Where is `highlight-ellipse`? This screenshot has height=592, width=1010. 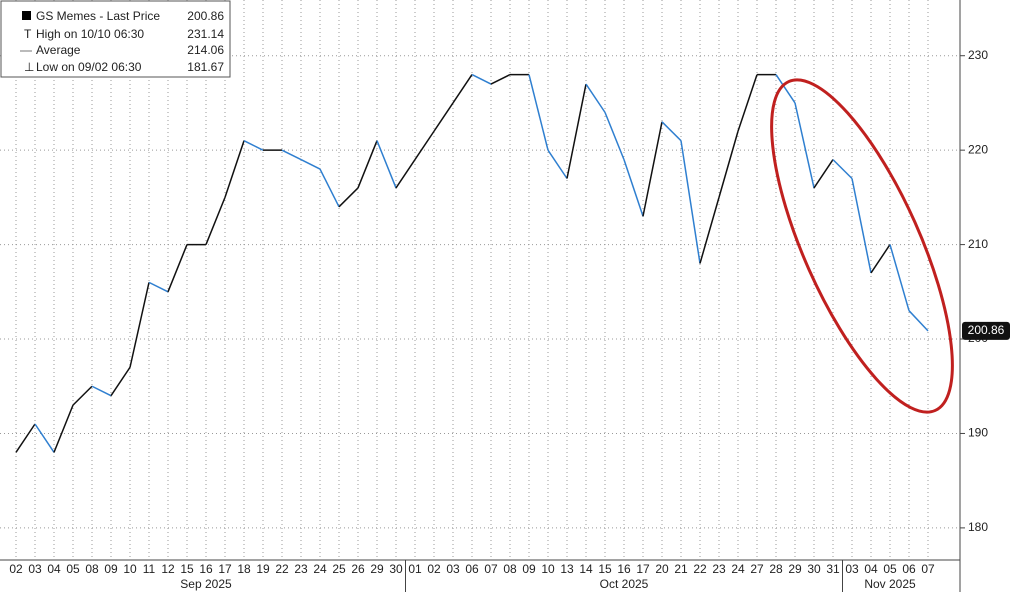 highlight-ellipse is located at coordinates (862, 246).